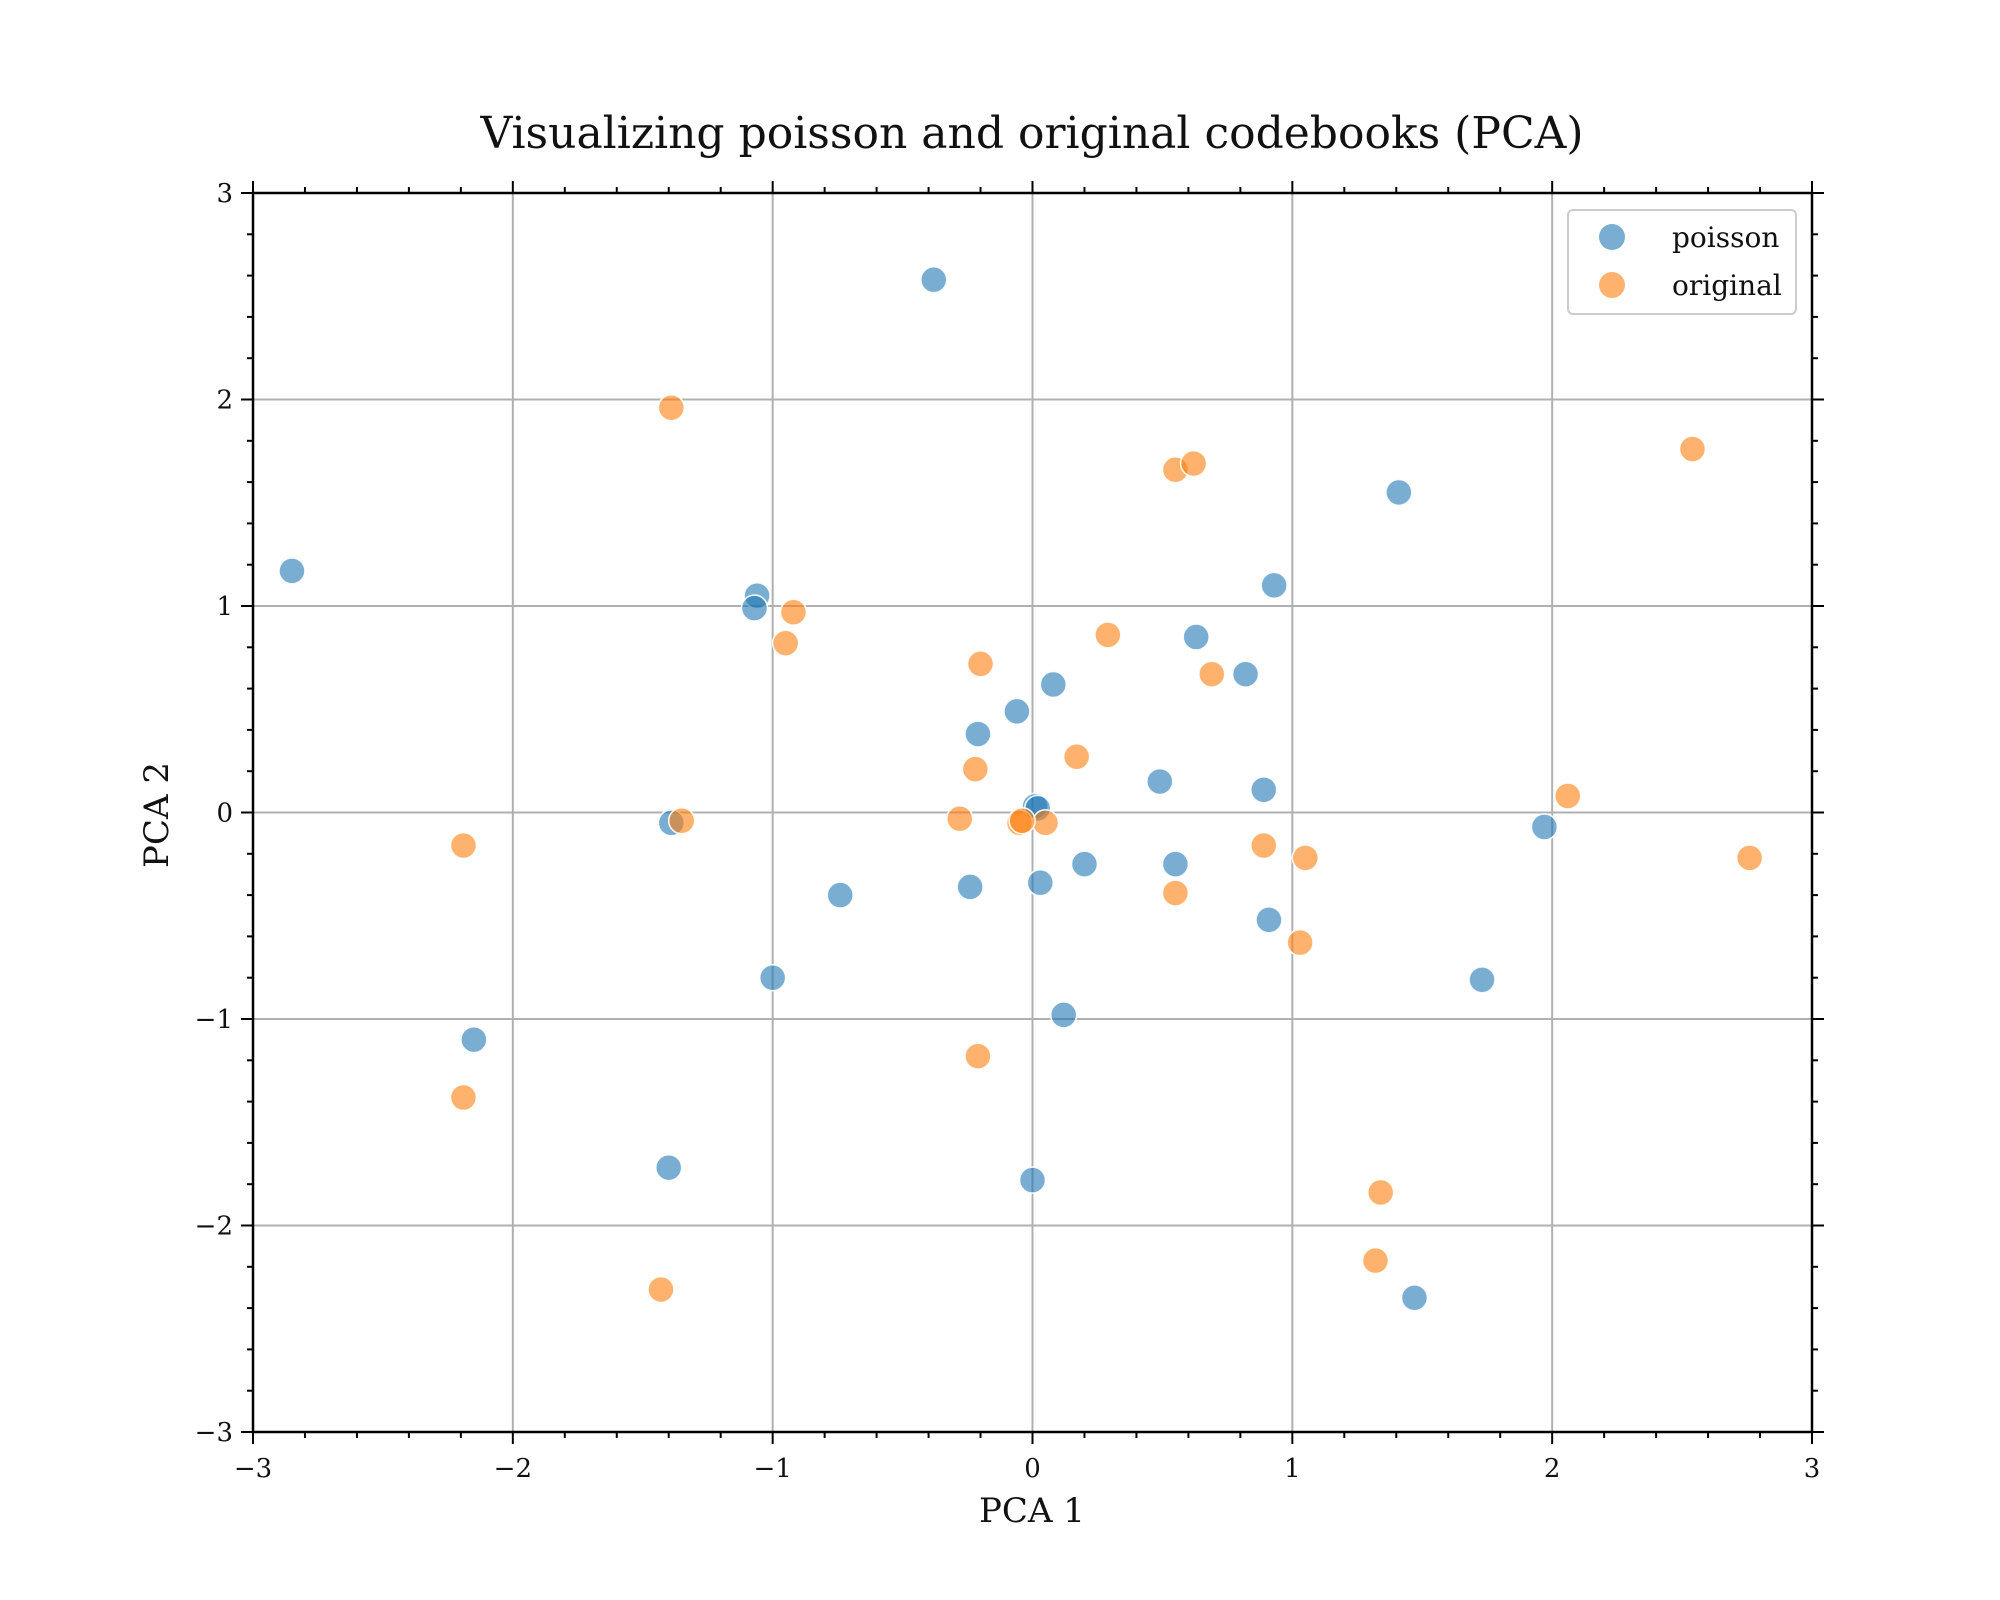  I want to click on legend-marker-poisson, so click(1612, 237).